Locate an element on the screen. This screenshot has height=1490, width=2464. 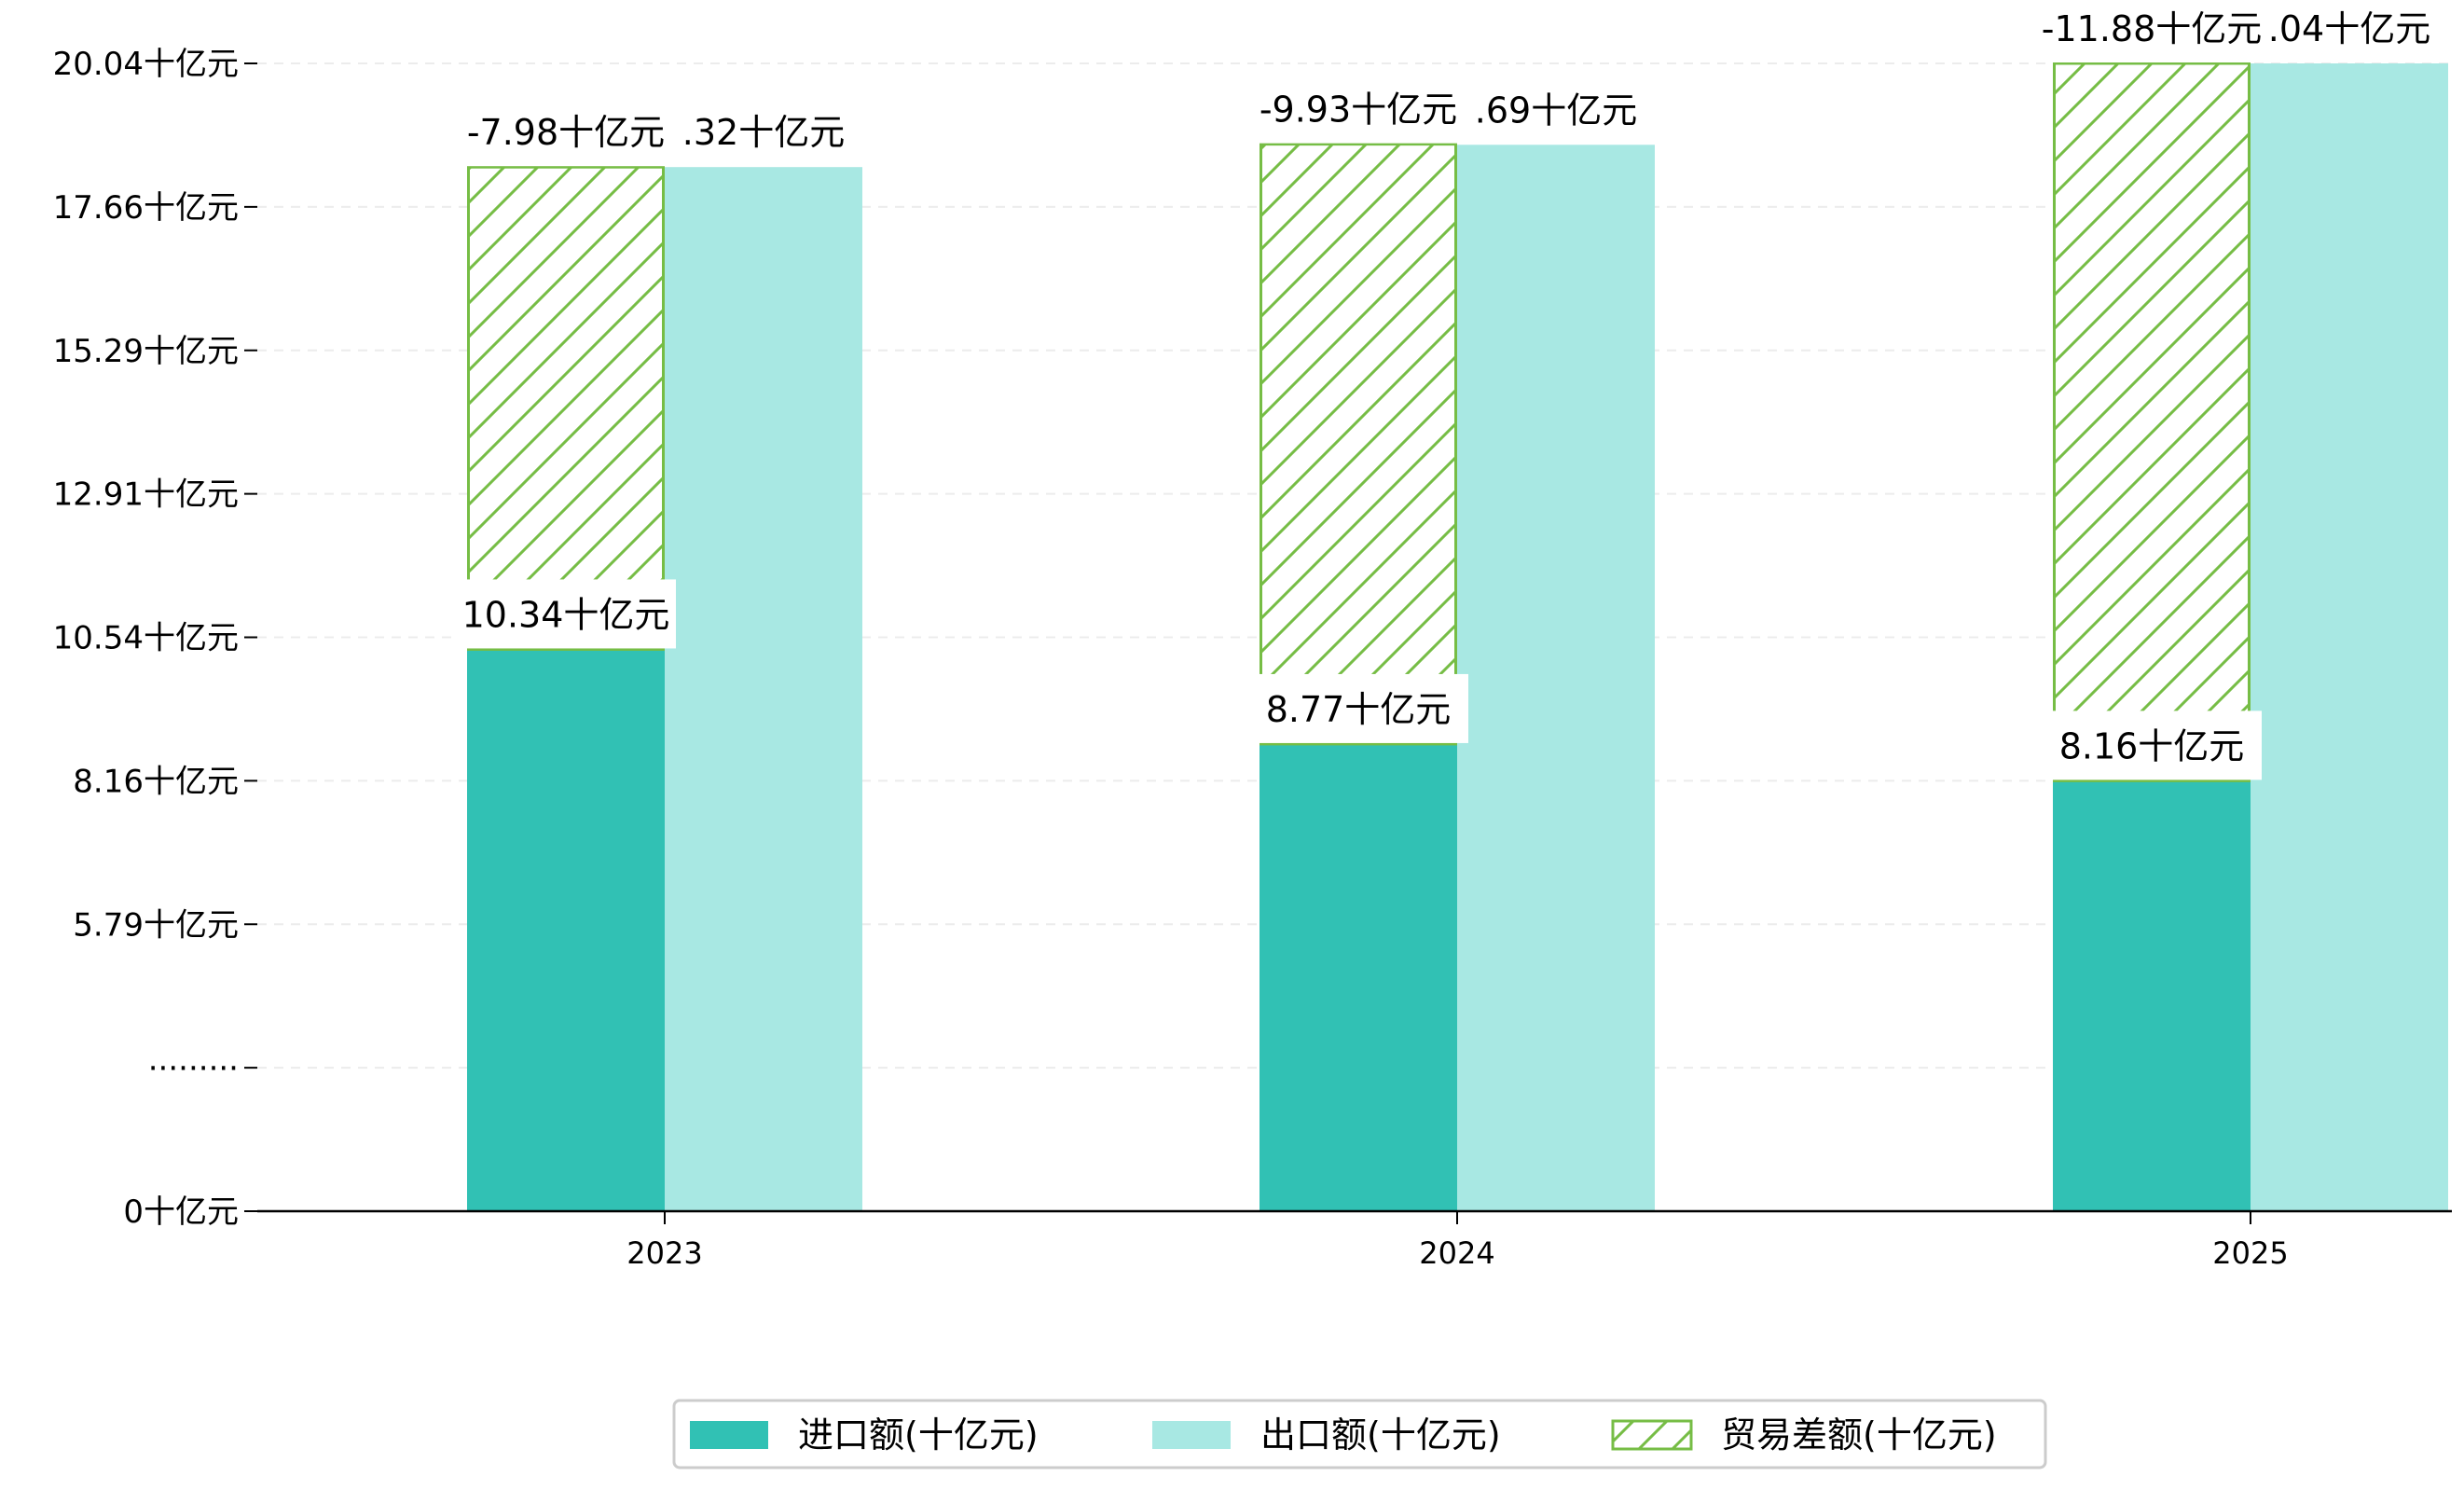
legend-trade-balance-swatch is located at coordinates (1652, 1435).